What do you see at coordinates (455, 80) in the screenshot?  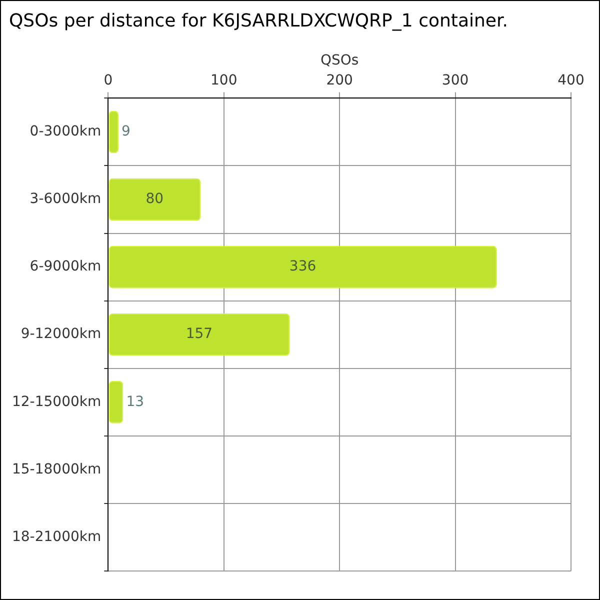 I see `x-tick-label: 300` at bounding box center [455, 80].